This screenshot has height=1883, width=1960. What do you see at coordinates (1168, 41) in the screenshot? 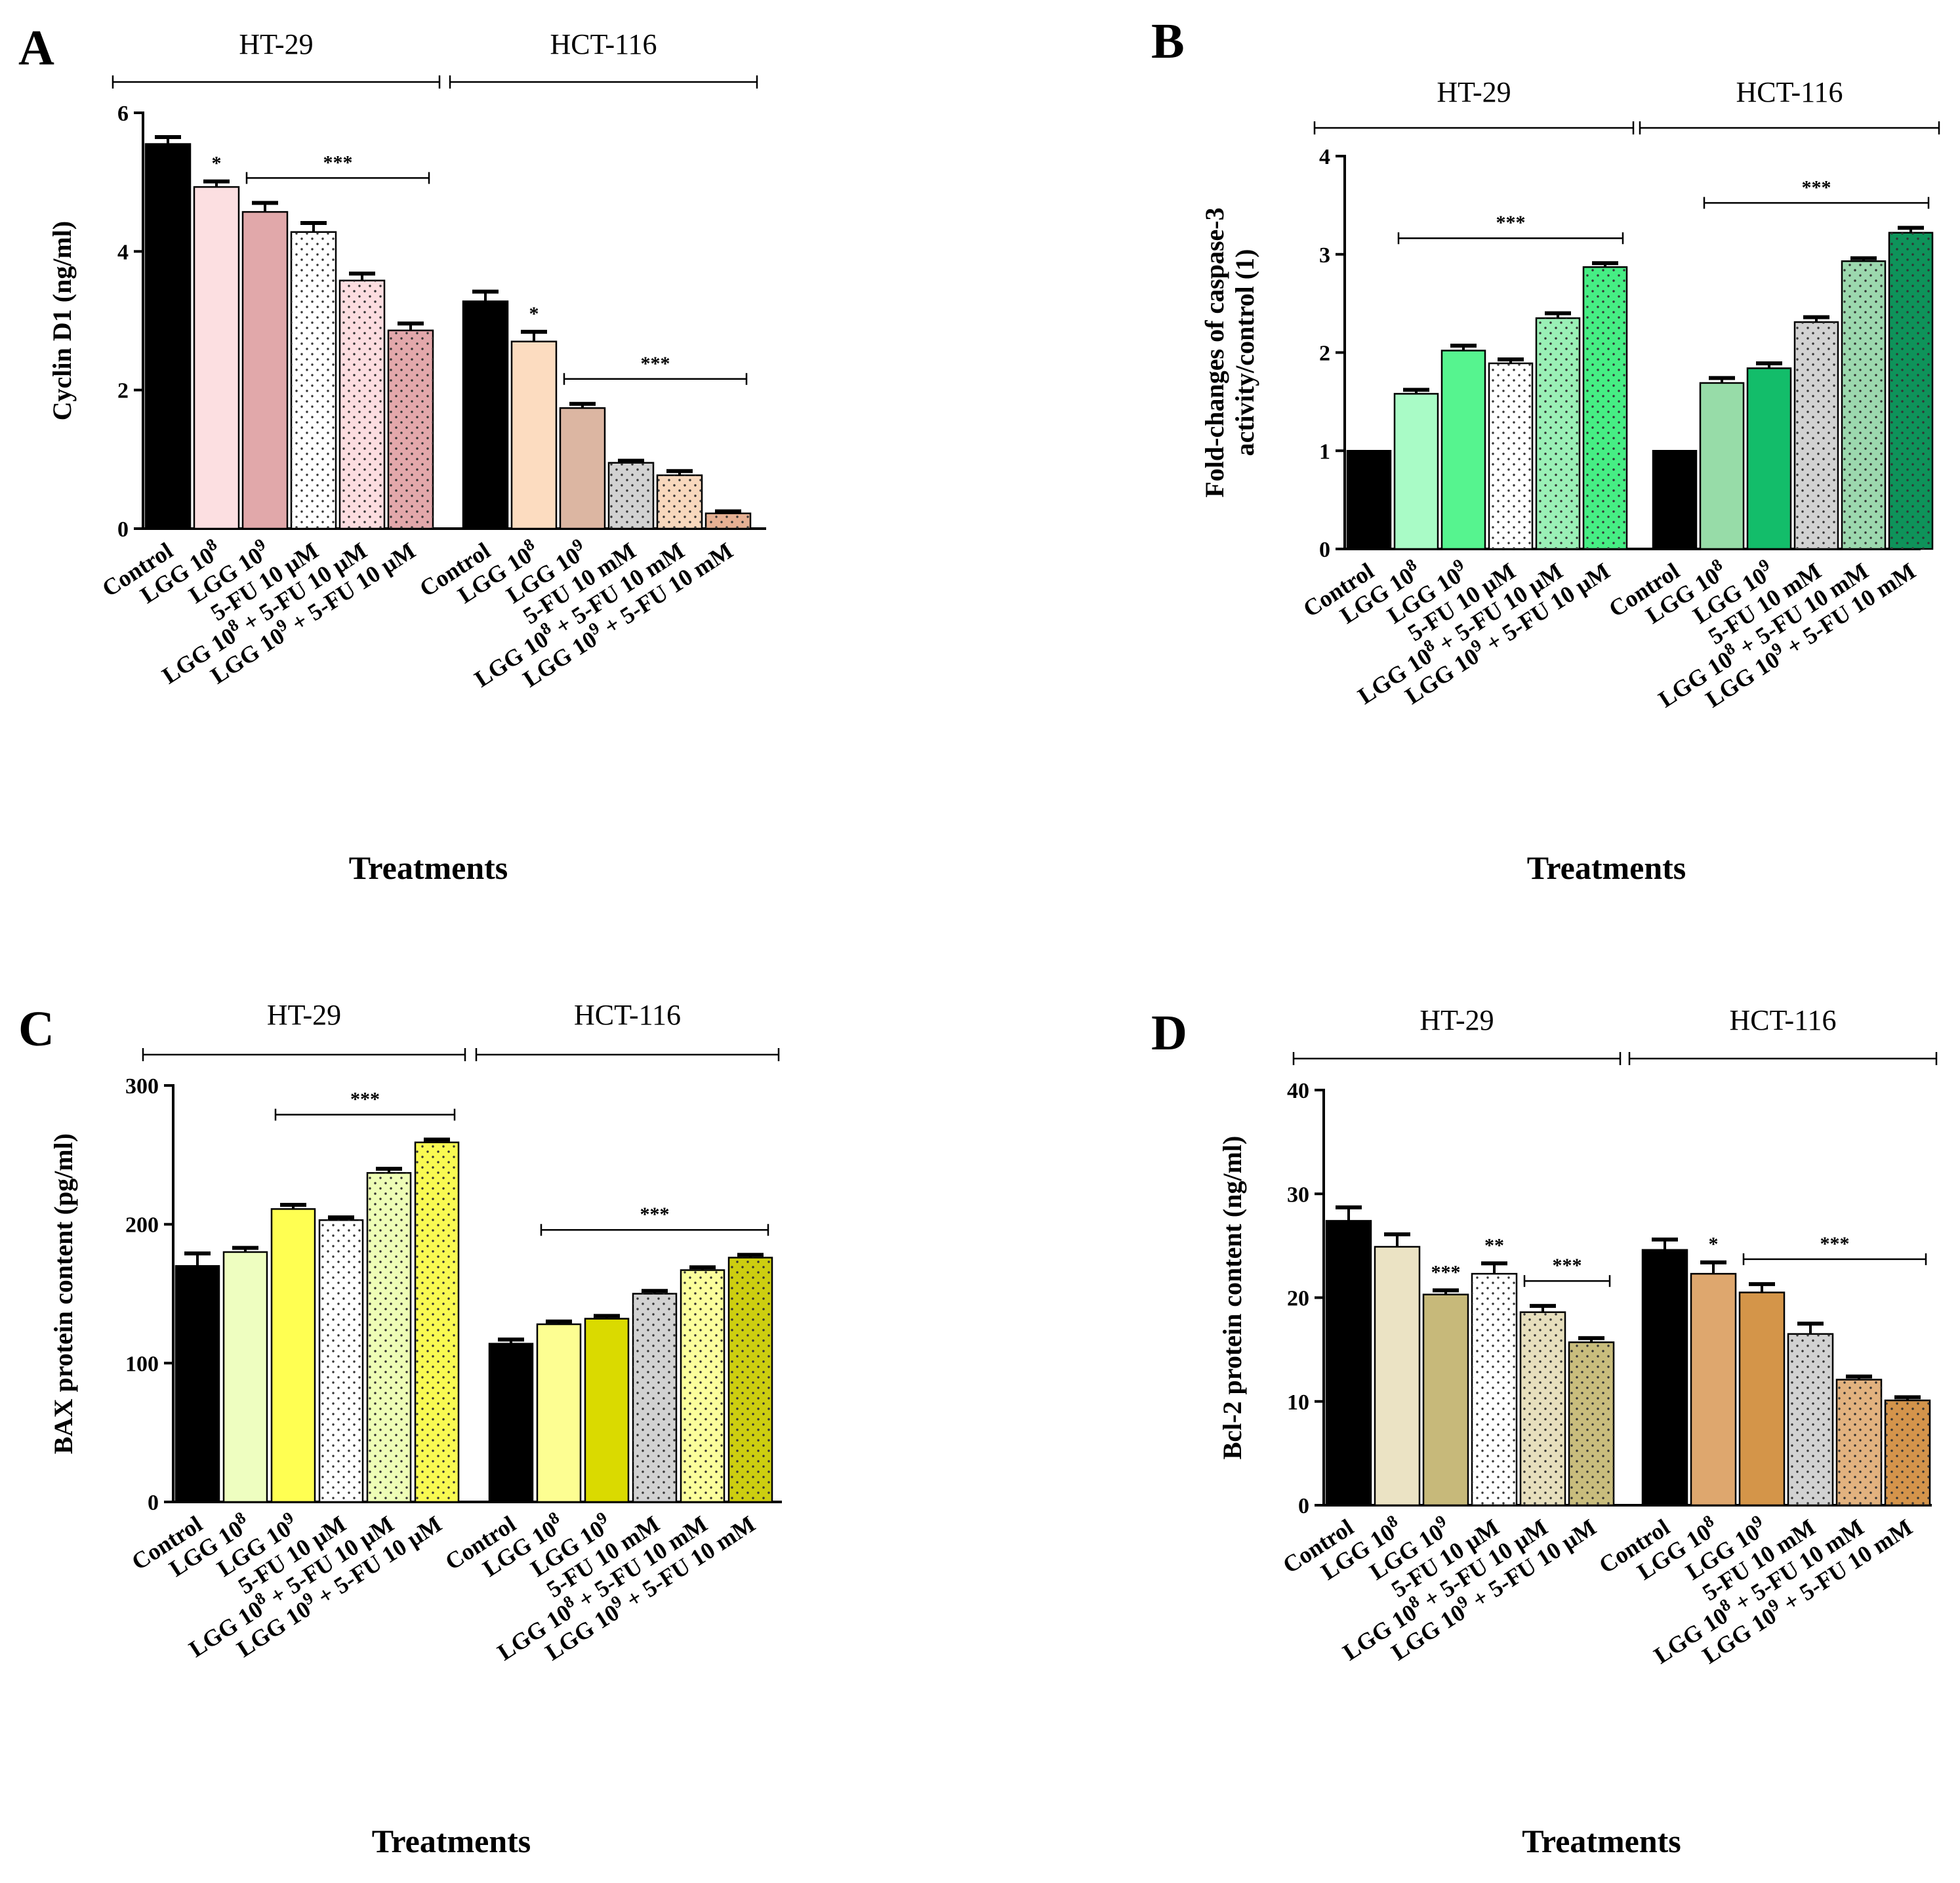
I see `panel-letter: B` at bounding box center [1168, 41].